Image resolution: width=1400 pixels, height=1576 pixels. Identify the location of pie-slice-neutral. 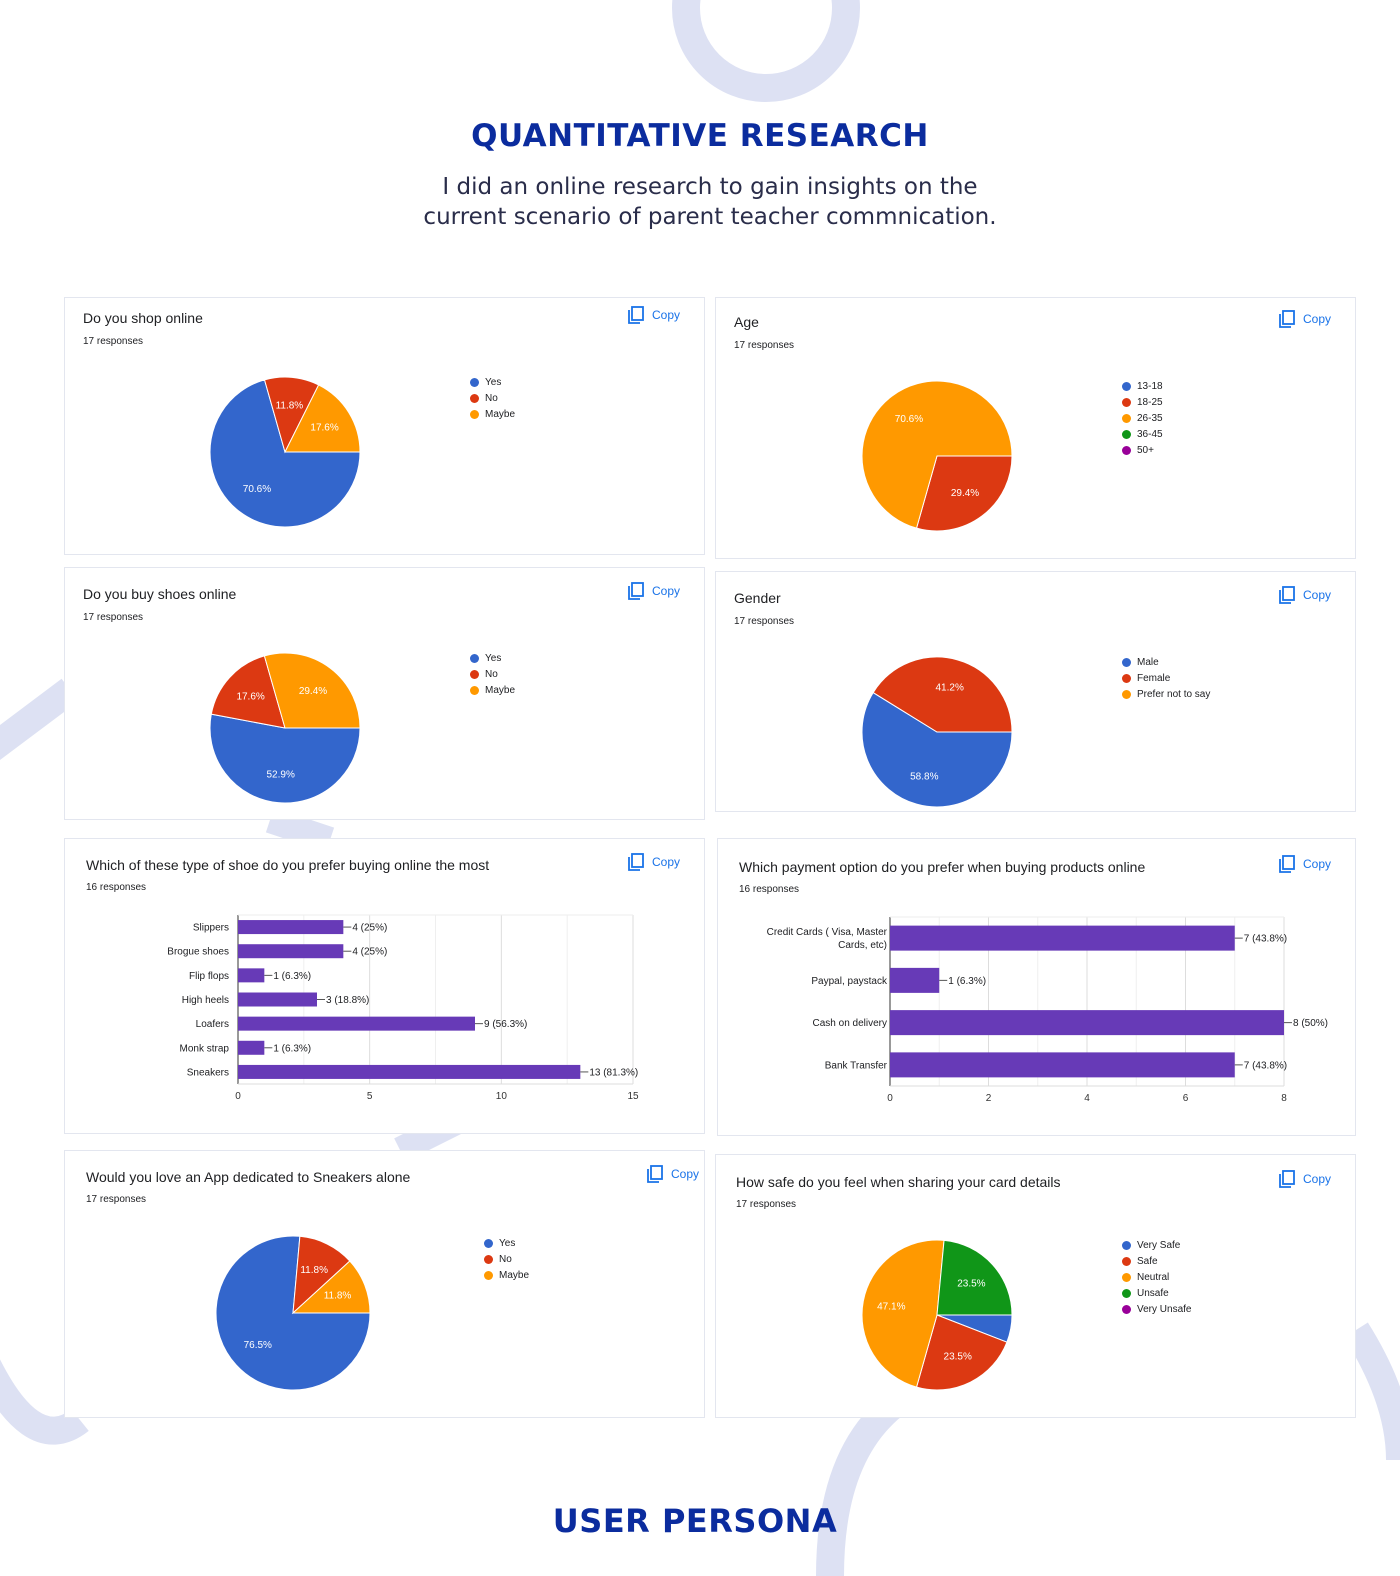
(903, 1313).